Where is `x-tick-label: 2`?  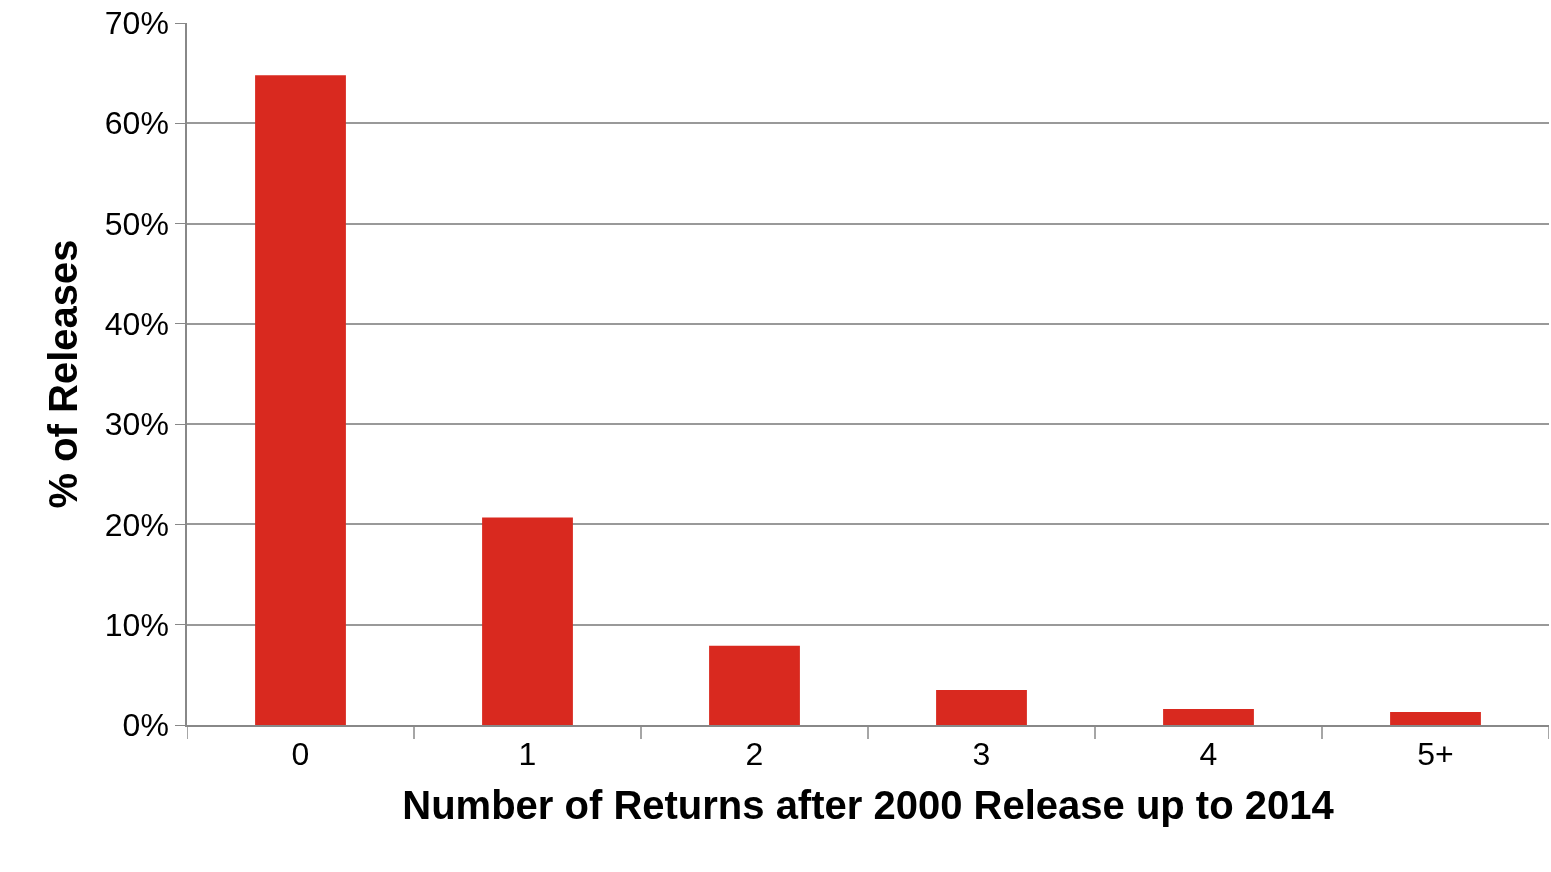 x-tick-label: 2 is located at coordinates (754, 754).